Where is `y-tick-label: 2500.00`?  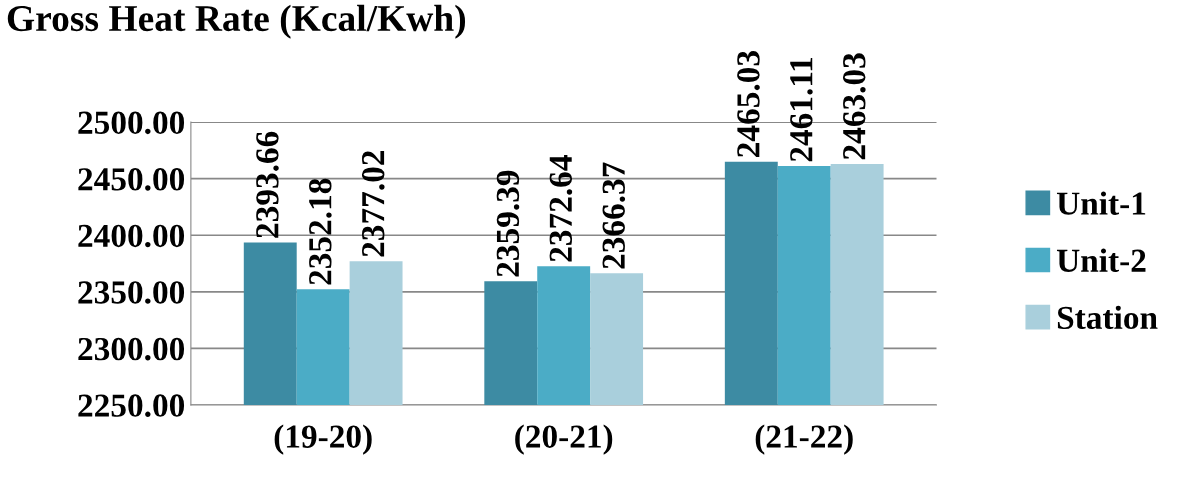 y-tick-label: 2500.00 is located at coordinates (131, 123).